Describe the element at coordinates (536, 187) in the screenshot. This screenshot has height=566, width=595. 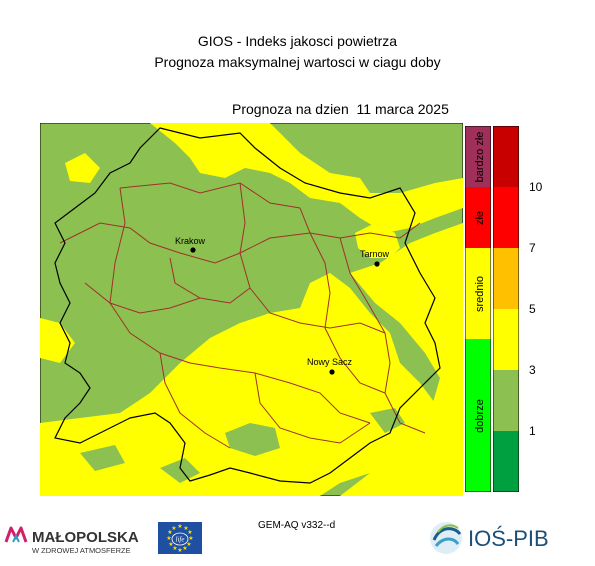
I see `scale-tick-10: 10` at that location.